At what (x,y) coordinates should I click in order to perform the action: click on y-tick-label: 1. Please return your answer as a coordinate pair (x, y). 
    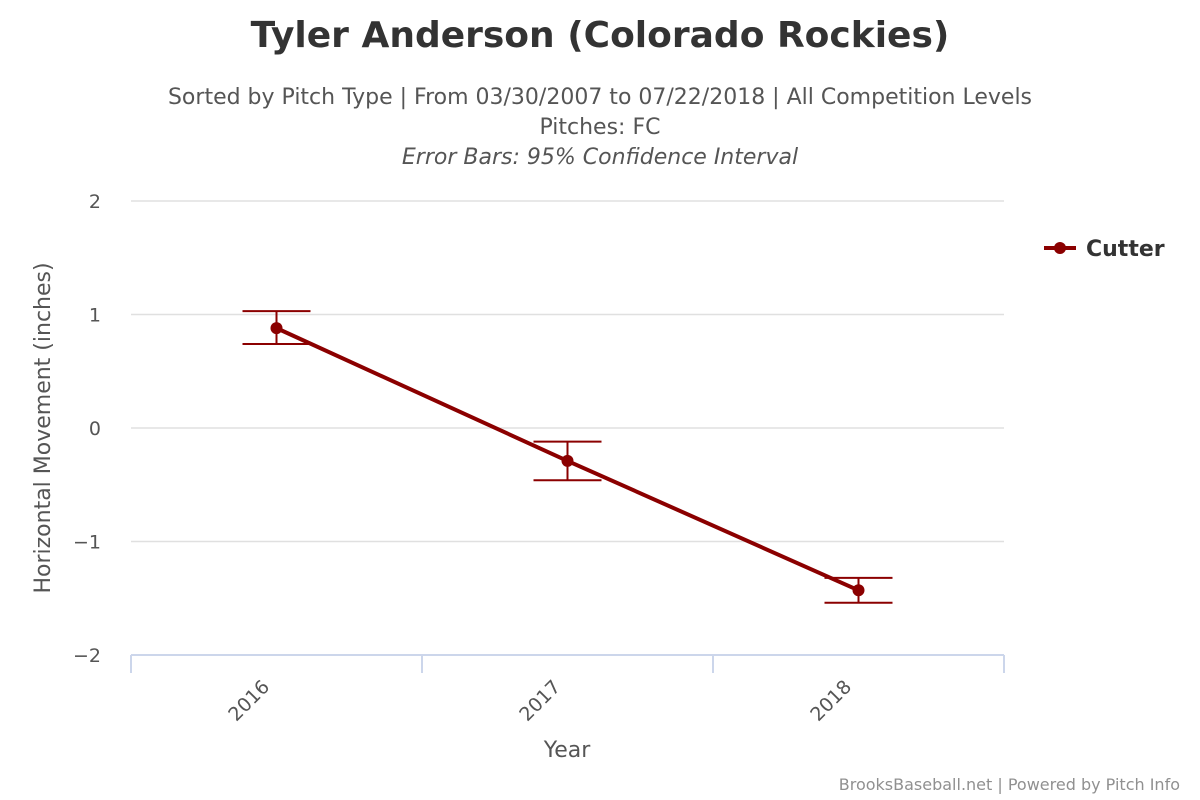
    Looking at the image, I should click on (95, 316).